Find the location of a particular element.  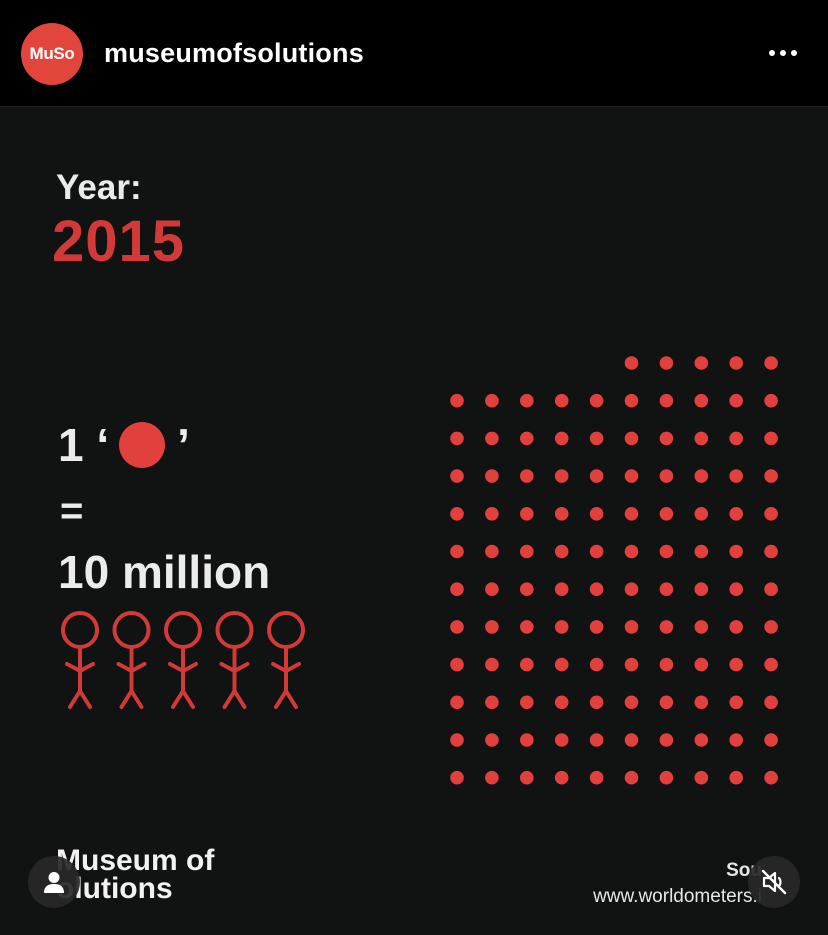

legend-dot is located at coordinates (142, 445).